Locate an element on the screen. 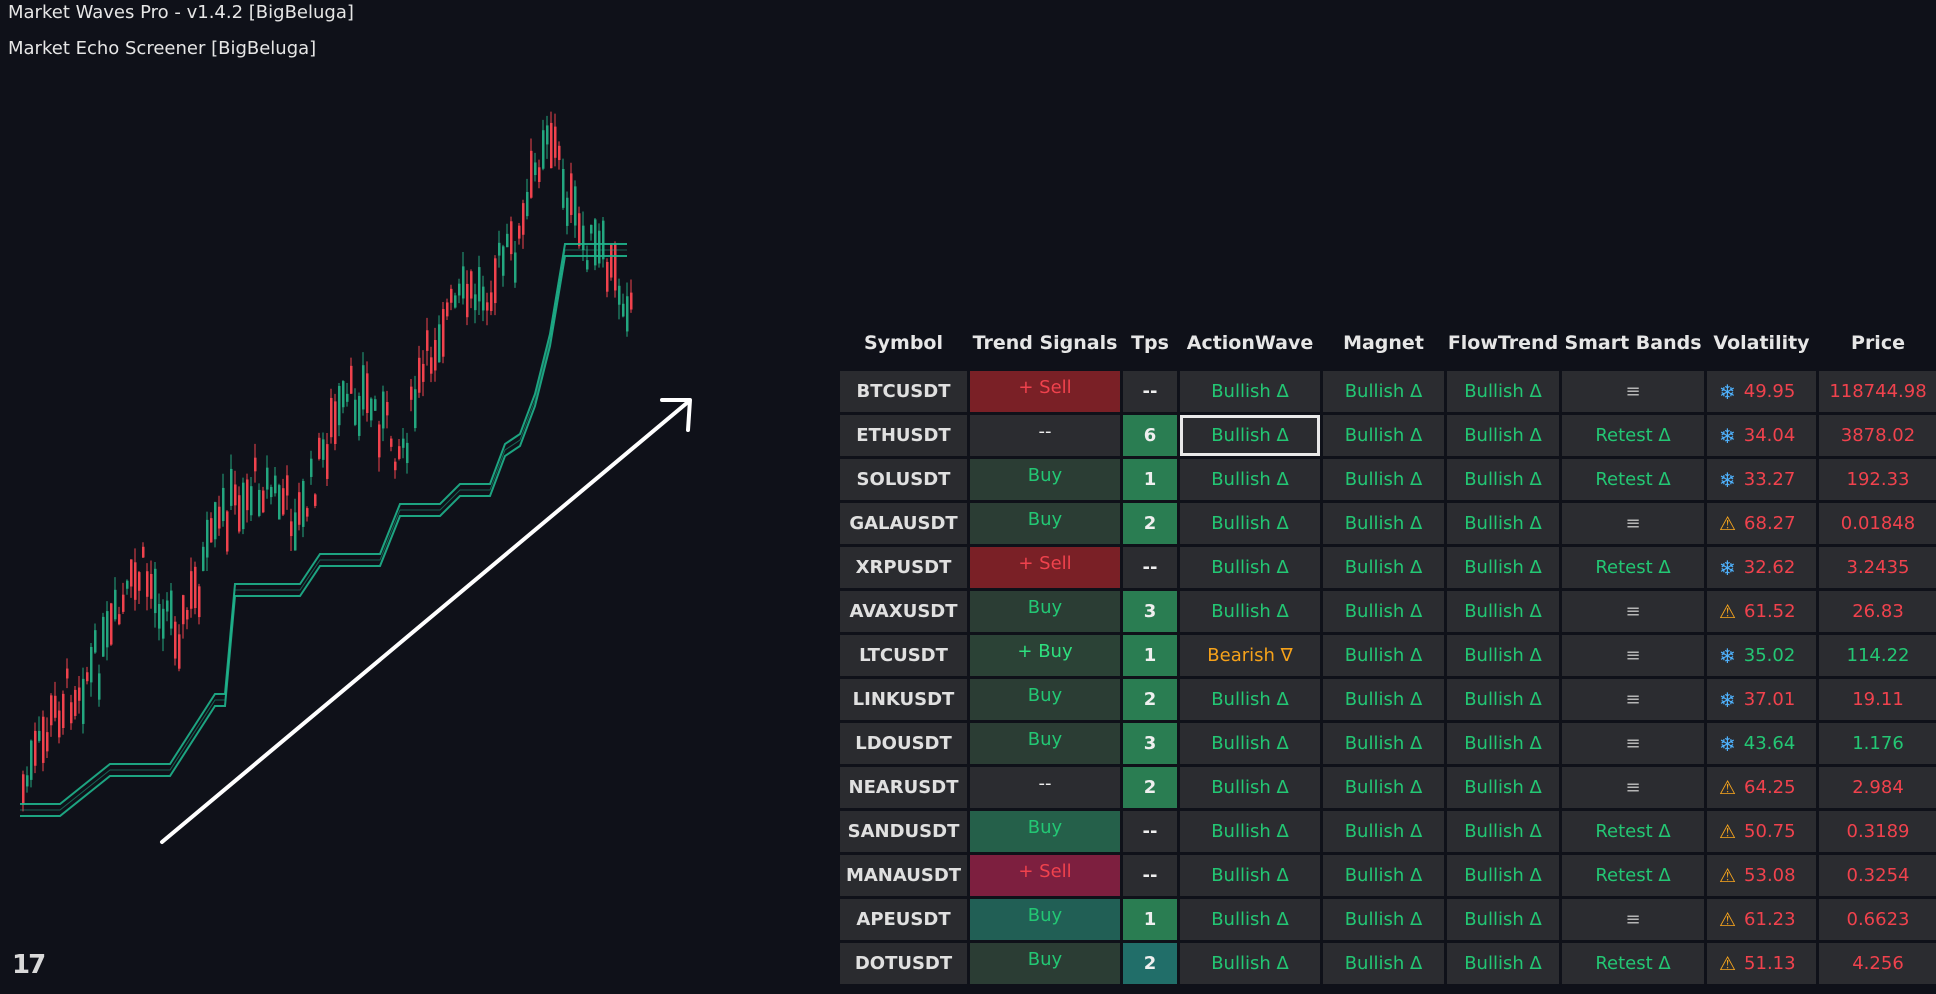  volatility-cell: ❄ 33.27 is located at coordinates (1761, 479).